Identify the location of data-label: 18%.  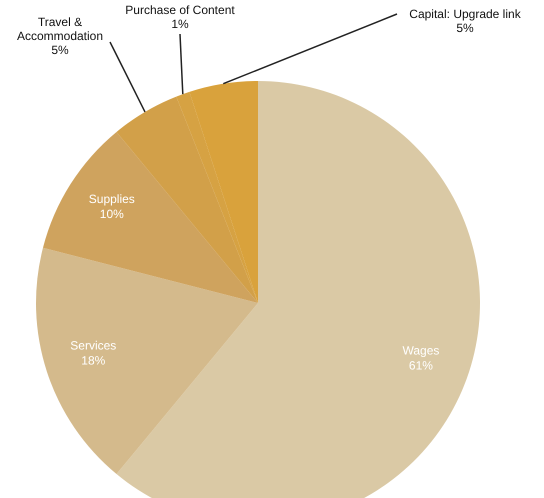
(93, 361).